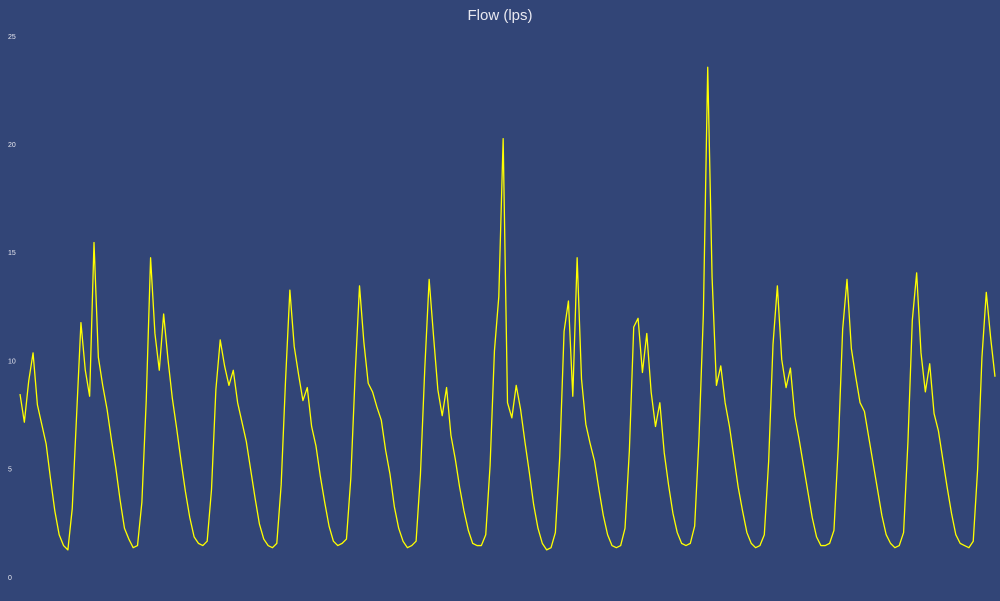 The image size is (1000, 601). I want to click on y-tick-label: 0, so click(10, 578).